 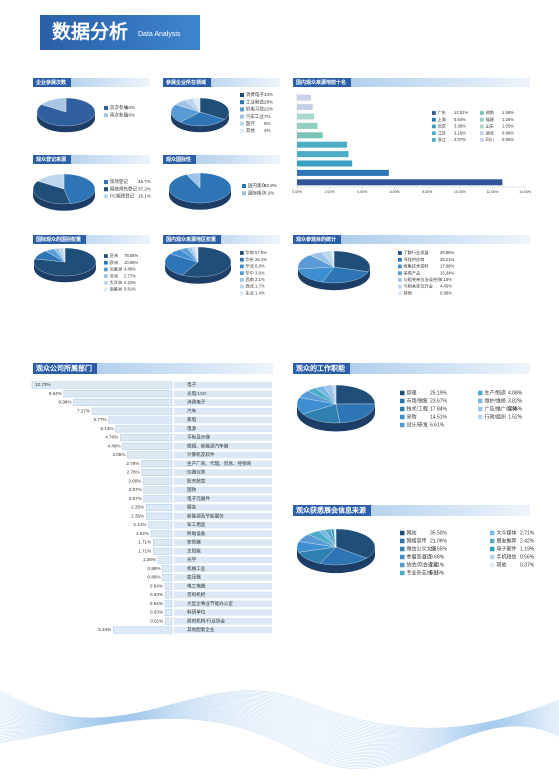 I want to click on legend-label: 采购, so click(x=412, y=416).